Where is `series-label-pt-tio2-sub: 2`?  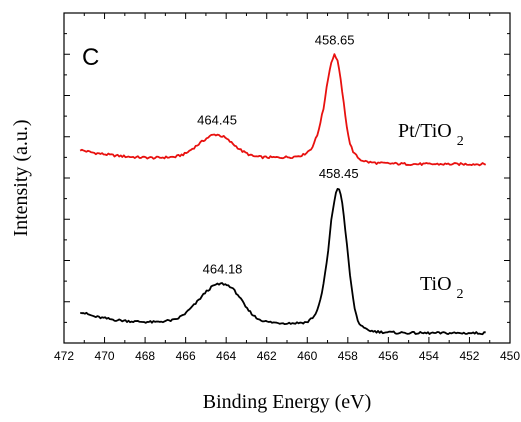
series-label-pt-tio2-sub: 2 is located at coordinates (460, 141).